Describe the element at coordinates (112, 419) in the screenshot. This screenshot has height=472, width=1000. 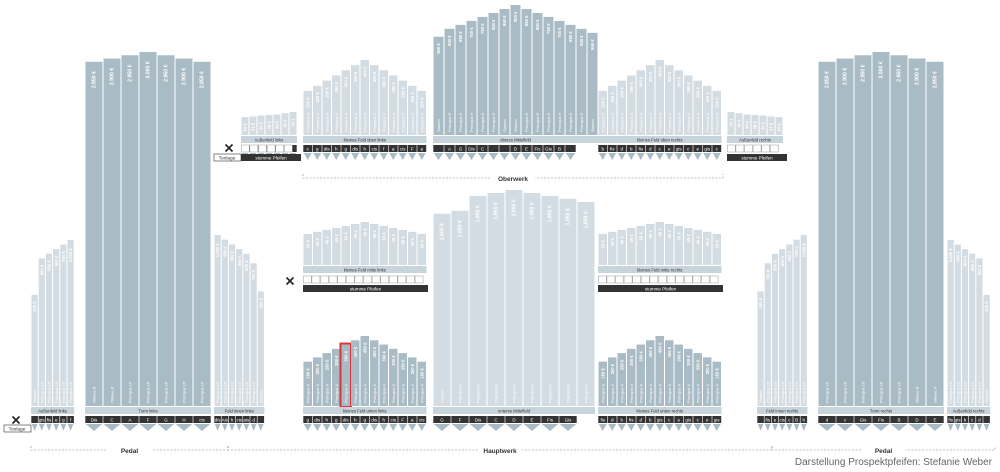
I see `key-label: C` at that location.